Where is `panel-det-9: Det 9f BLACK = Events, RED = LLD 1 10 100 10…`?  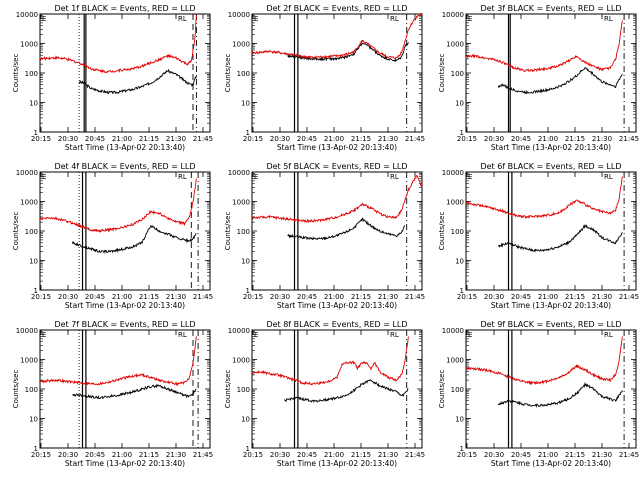 panel-det-9: Det 9f BLACK = Events, RED = LLD 1 10 100 10… is located at coordinates (538, 394).